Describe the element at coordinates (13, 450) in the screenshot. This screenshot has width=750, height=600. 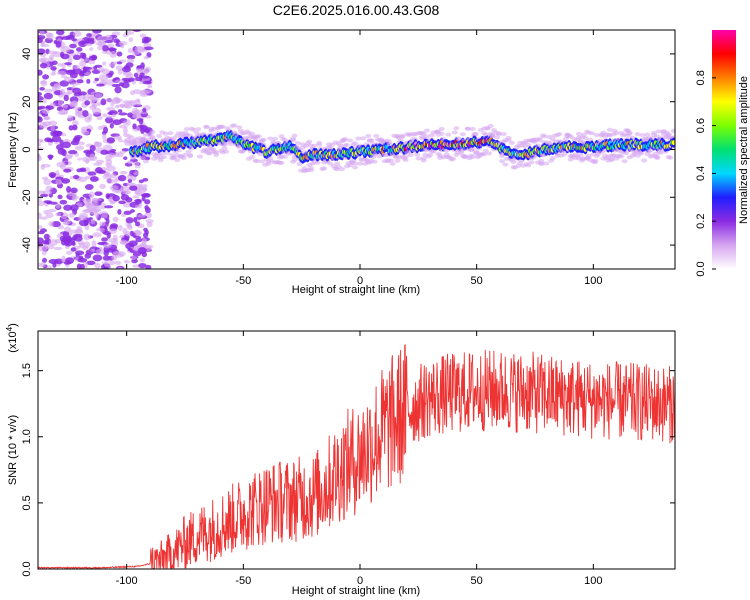
I see `snr-y-axis-label: SNR (10 * v/v)` at that location.